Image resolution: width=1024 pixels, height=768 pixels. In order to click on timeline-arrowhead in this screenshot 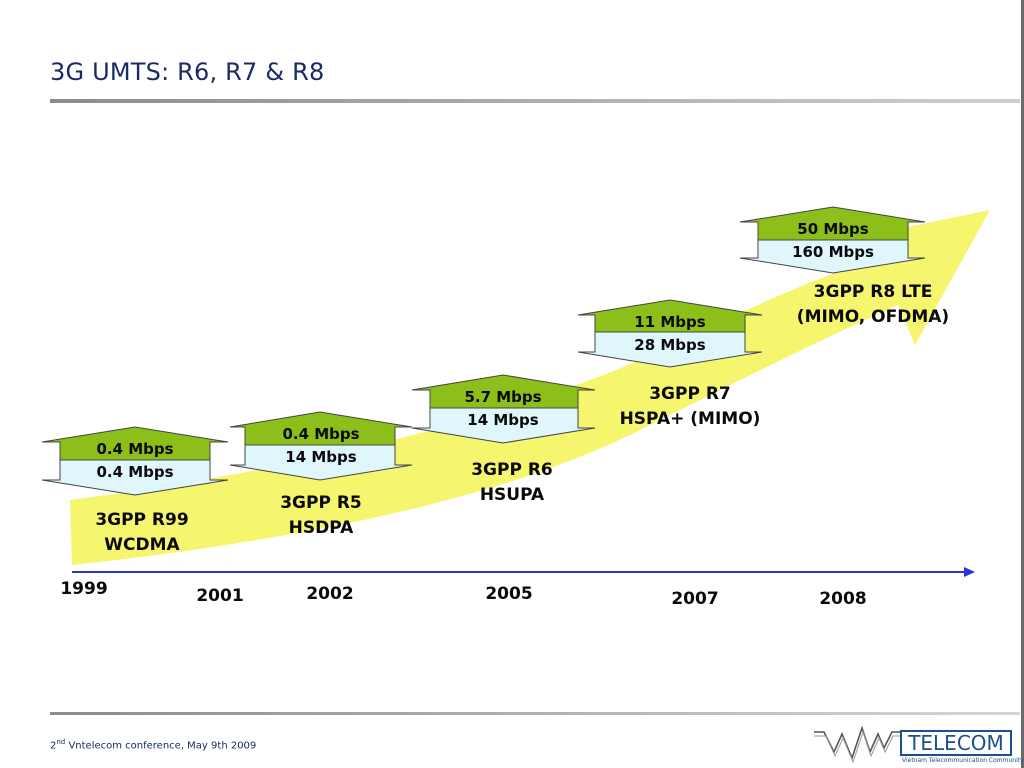, I will do `click(969, 572)`.